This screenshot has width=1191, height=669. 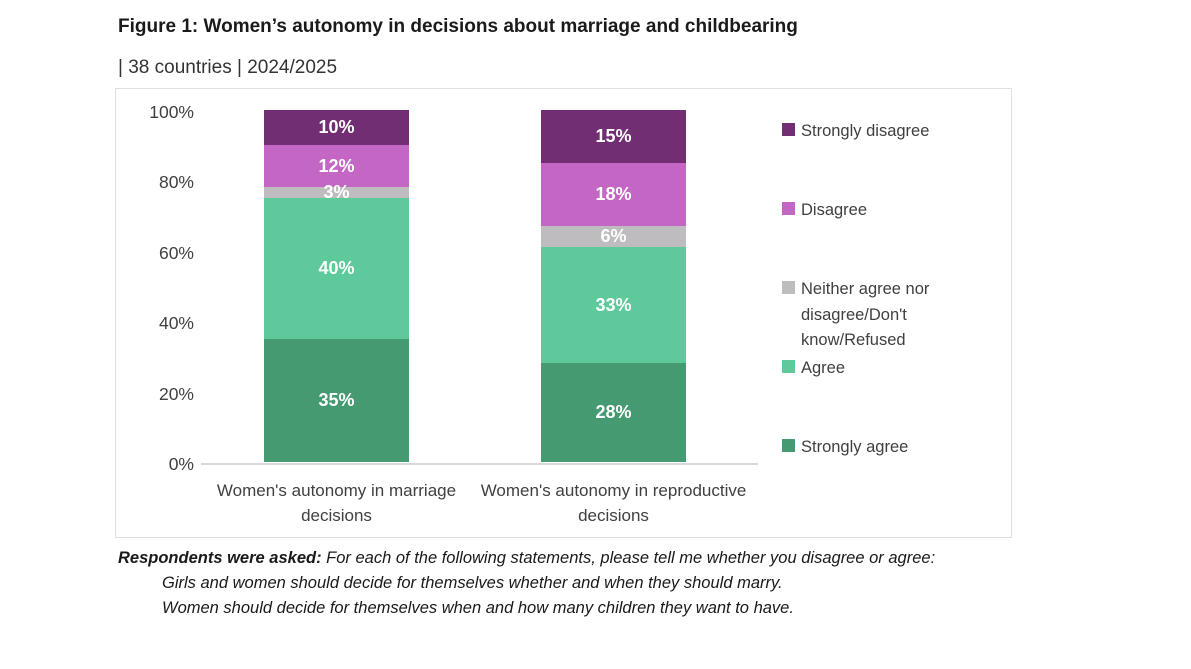 What do you see at coordinates (336, 503) in the screenshot?
I see `x-axis-category-label: Women's autonomy in marriage decisions` at bounding box center [336, 503].